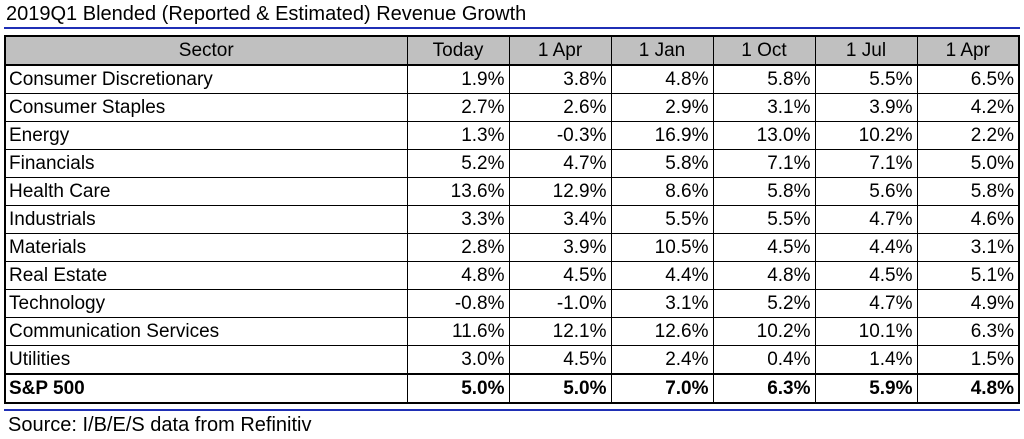 This screenshot has width=1024, height=439. I want to click on column-header-1-jan: 1 Jan, so click(662, 50).